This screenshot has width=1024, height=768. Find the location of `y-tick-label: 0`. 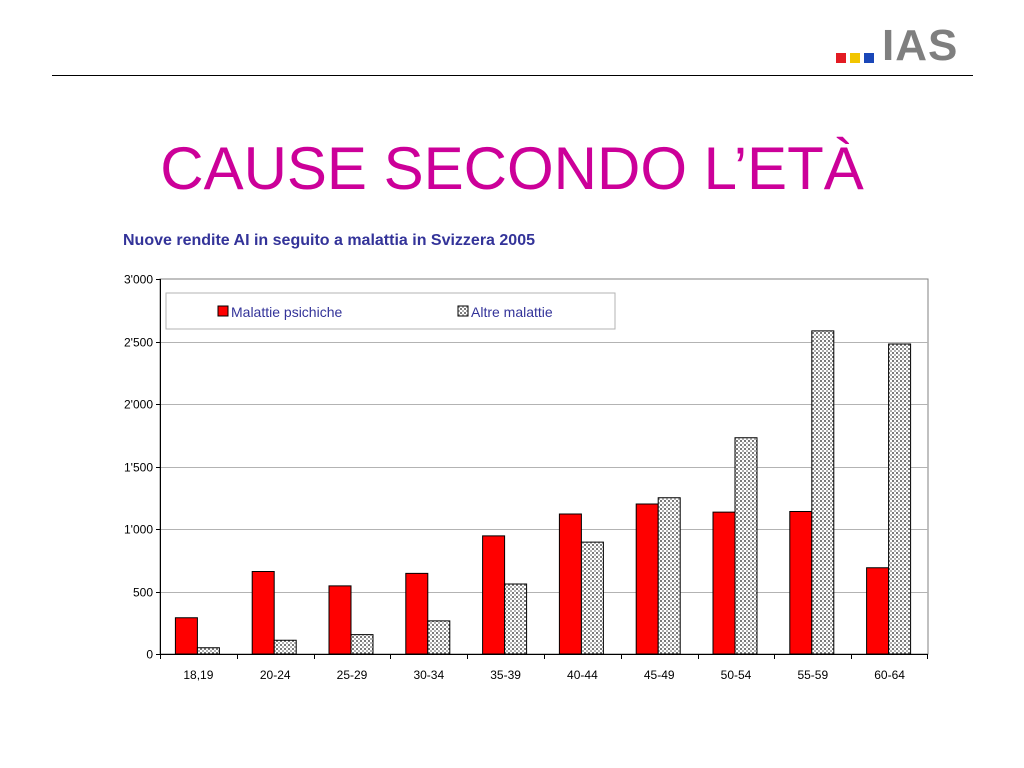

y-tick-label: 0 is located at coordinates (149, 655).